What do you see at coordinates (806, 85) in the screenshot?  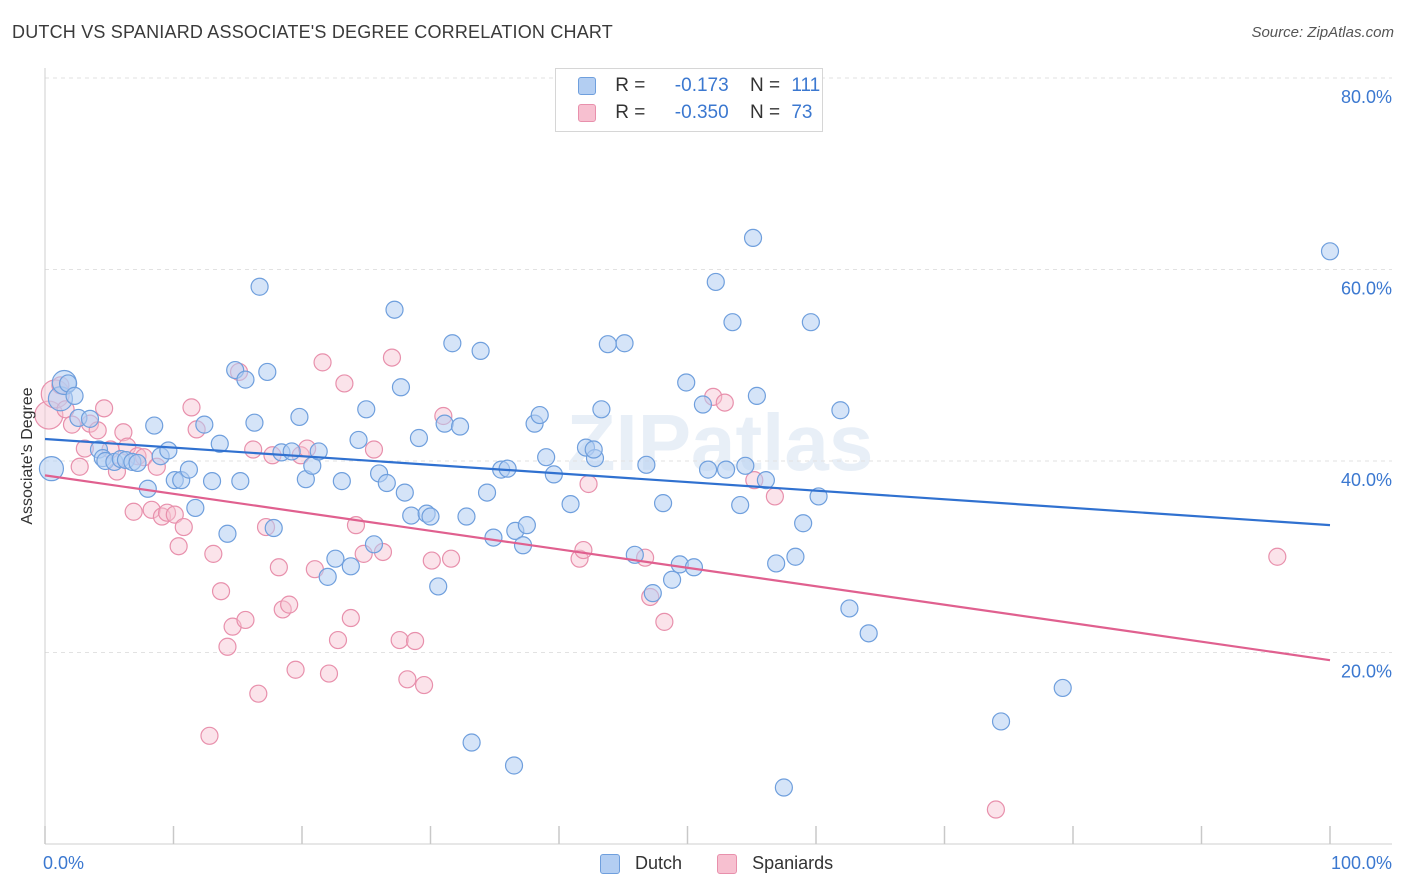 I see `n-value: 111` at bounding box center [806, 85].